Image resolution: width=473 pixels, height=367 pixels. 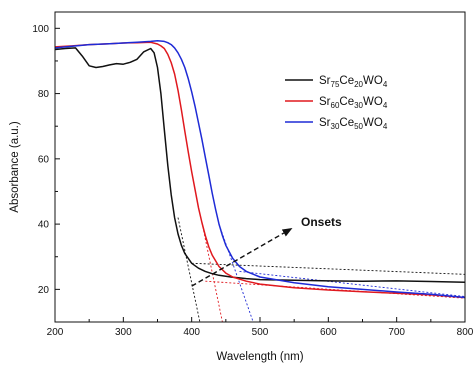 I want to click on x-tick-label-500: 500, so click(x=260, y=332).